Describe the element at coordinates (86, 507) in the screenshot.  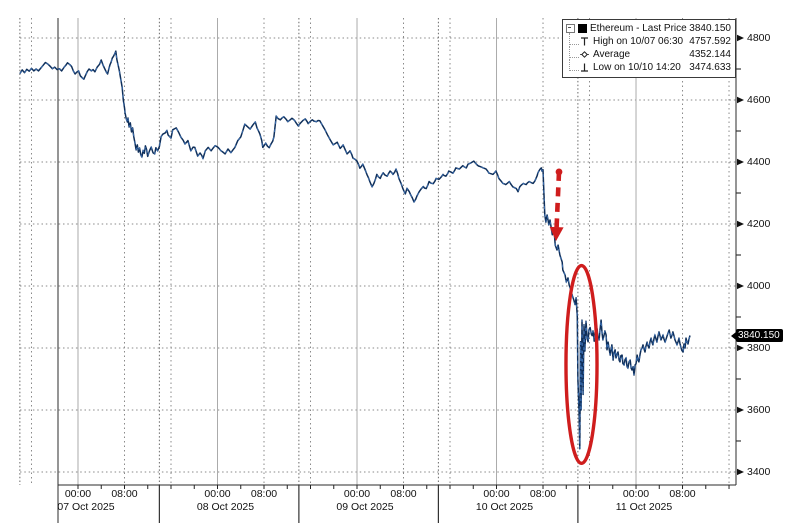
I see `x-axis-date-label: 07 Oct 2025` at that location.